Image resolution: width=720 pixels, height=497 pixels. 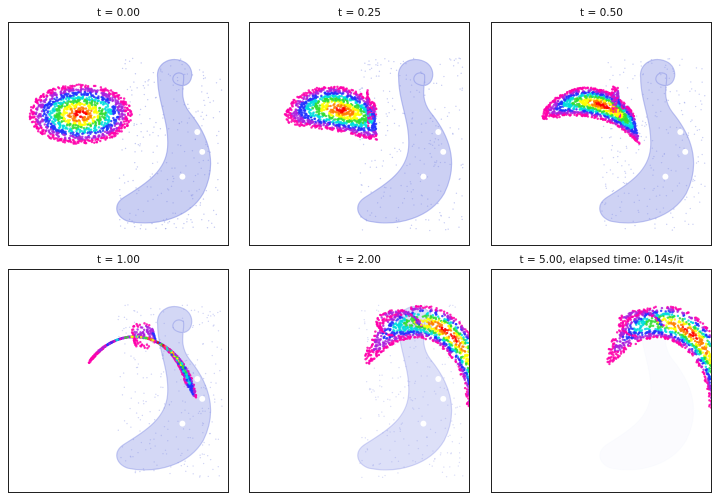 I want to click on panel-title: t = 2.00, so click(x=359, y=260).